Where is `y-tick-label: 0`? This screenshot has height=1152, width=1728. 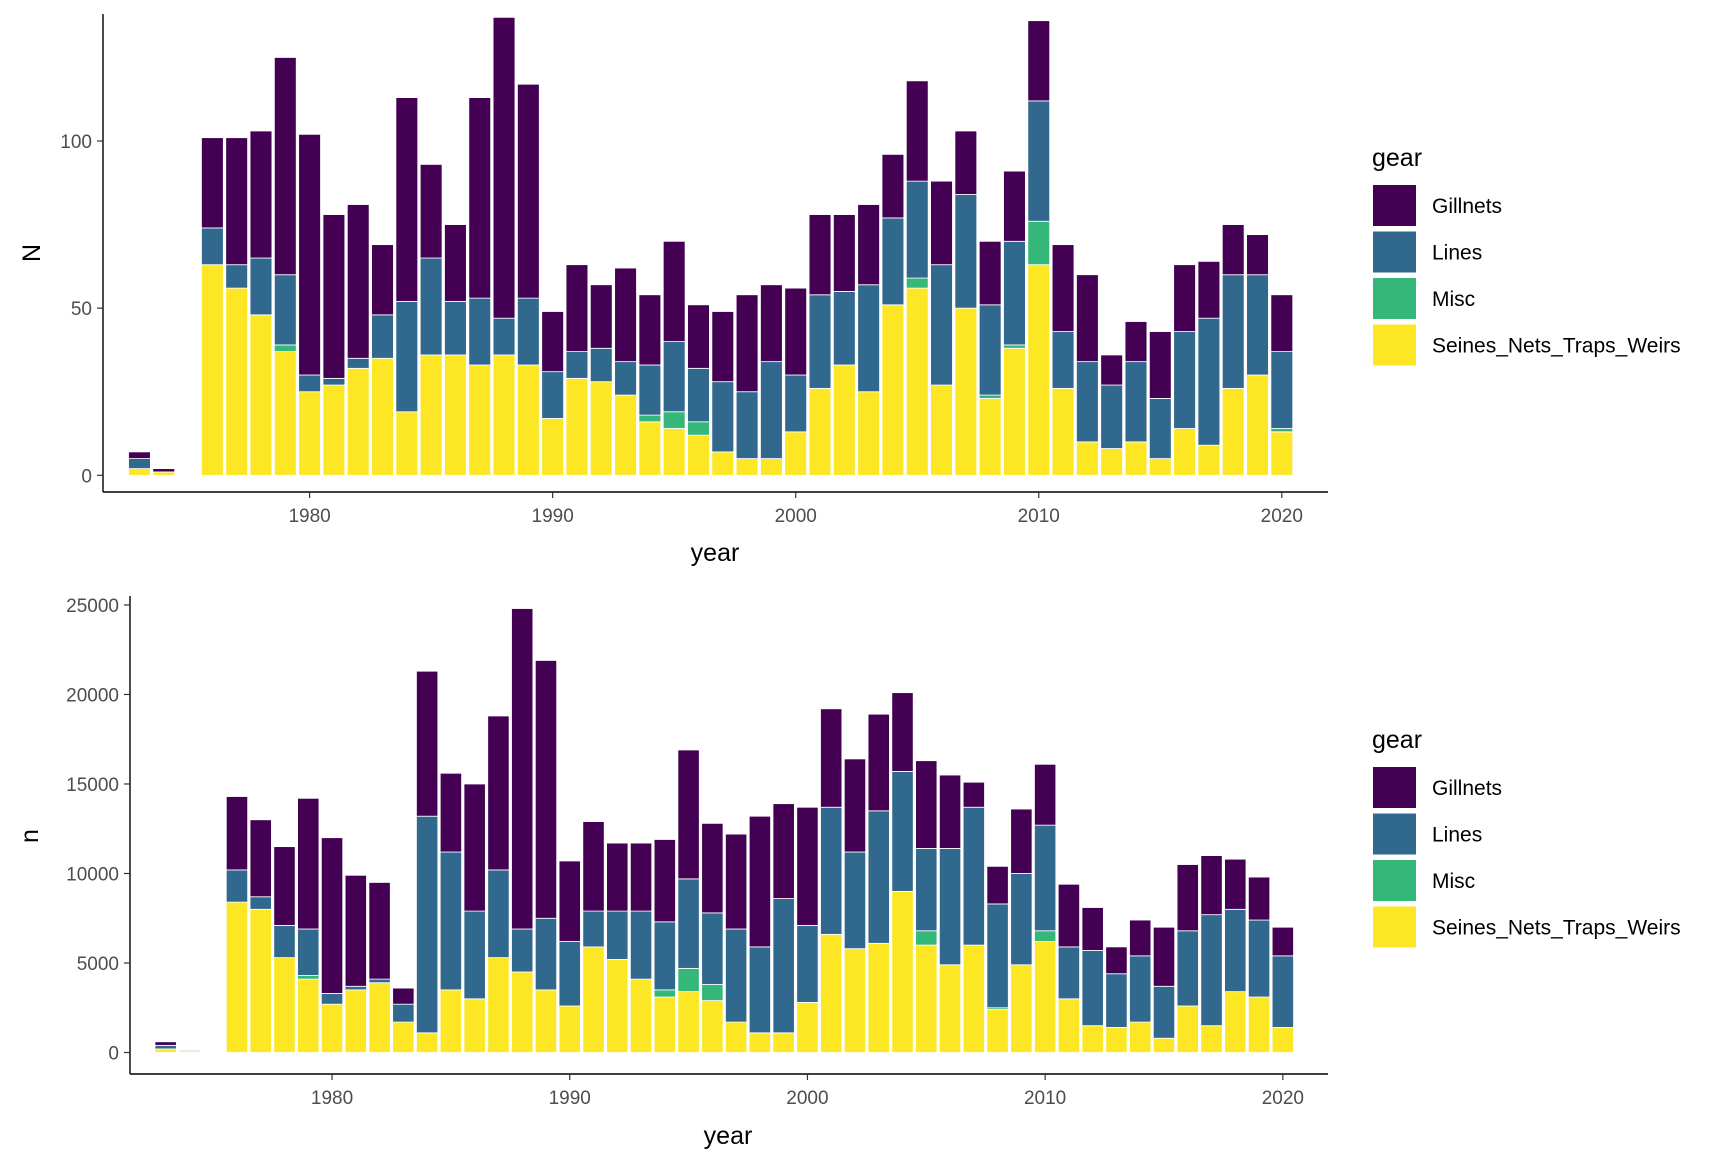
y-tick-label: 0 is located at coordinates (86, 476).